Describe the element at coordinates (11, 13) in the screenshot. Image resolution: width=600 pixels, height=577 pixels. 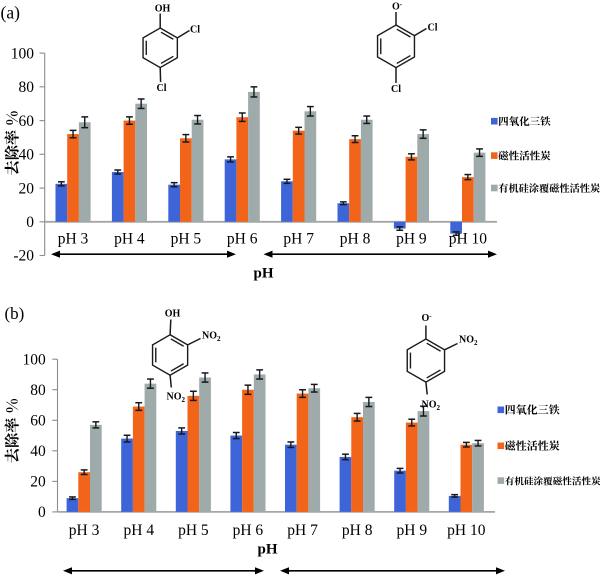
I see `svg-text: (a)` at that location.